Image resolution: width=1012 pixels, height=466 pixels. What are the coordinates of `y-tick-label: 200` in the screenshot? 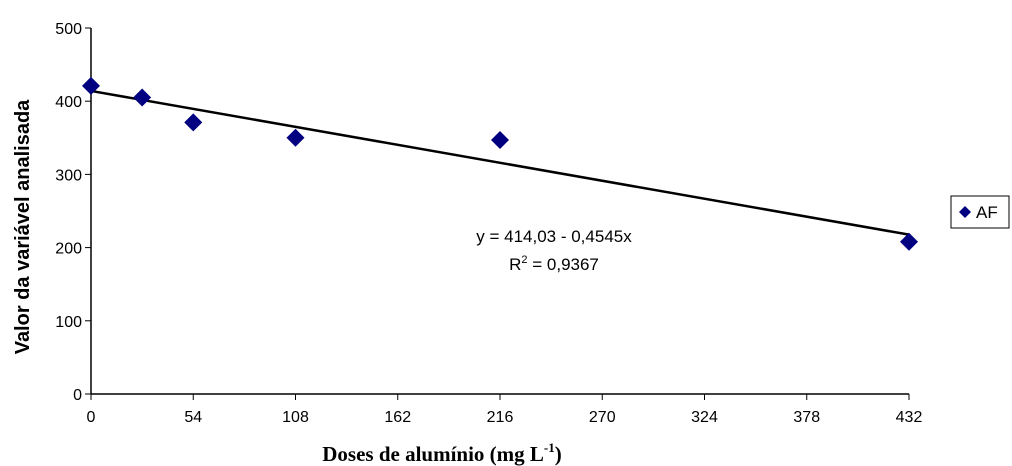 It's located at (68, 249).